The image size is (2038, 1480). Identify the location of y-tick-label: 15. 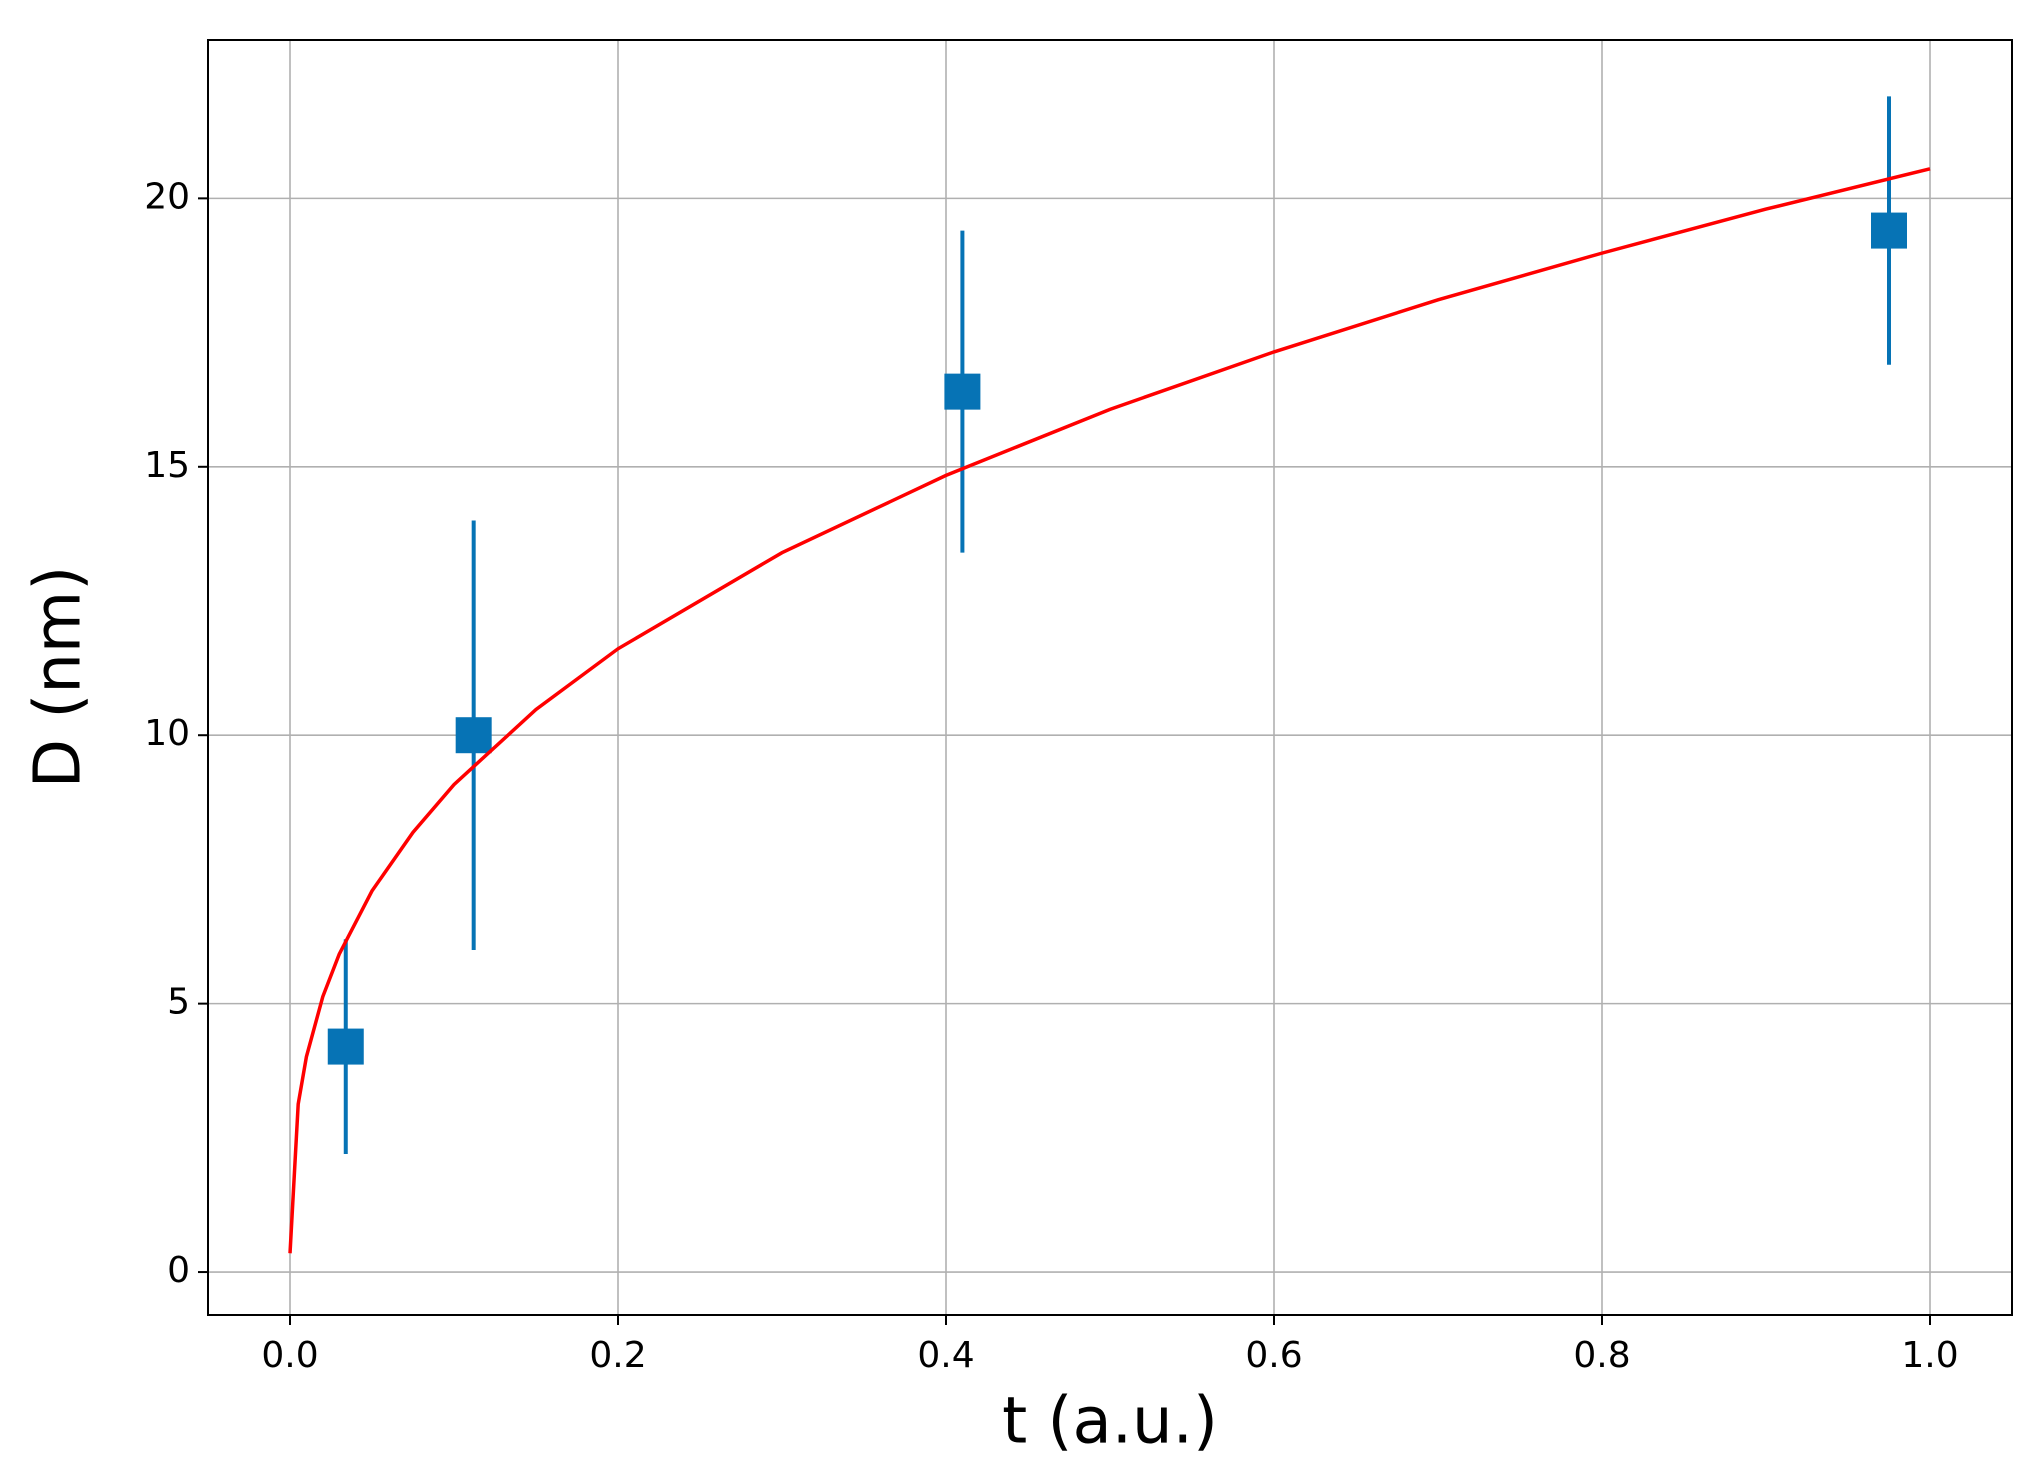
(167, 465).